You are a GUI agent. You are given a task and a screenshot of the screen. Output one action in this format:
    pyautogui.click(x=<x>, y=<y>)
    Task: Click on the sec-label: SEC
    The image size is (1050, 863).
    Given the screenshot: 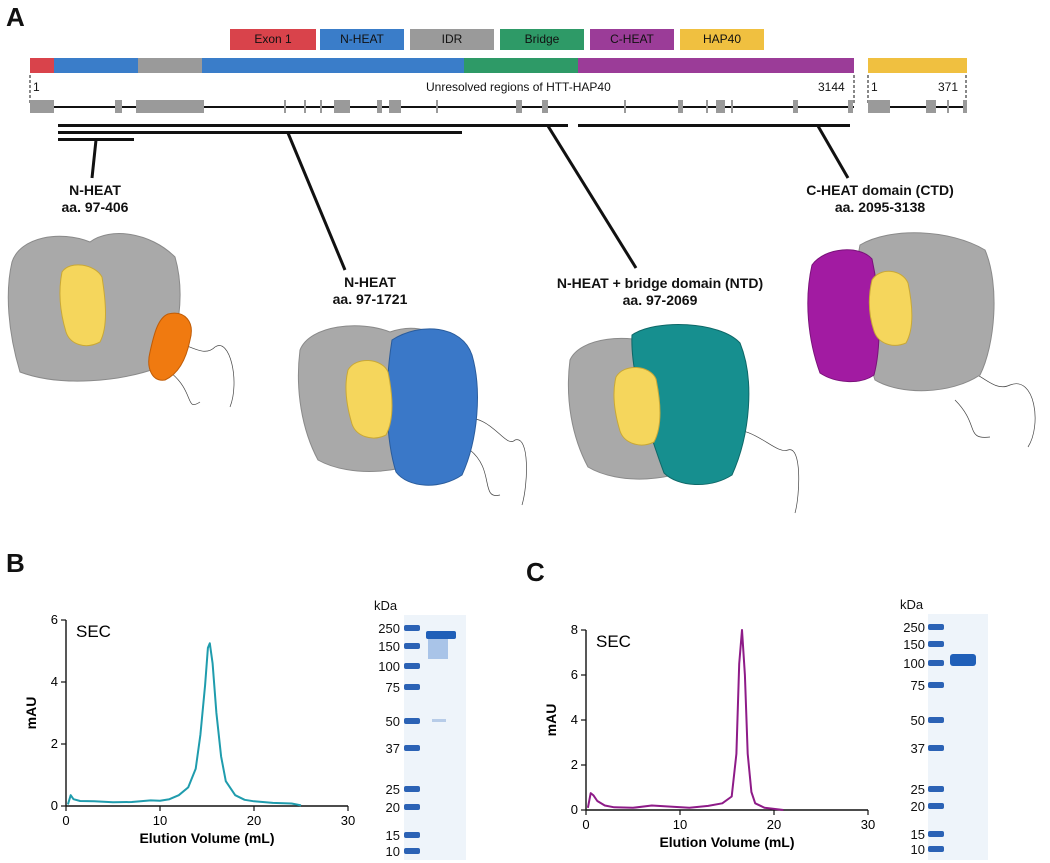 What is the action you would take?
    pyautogui.click(x=613, y=641)
    